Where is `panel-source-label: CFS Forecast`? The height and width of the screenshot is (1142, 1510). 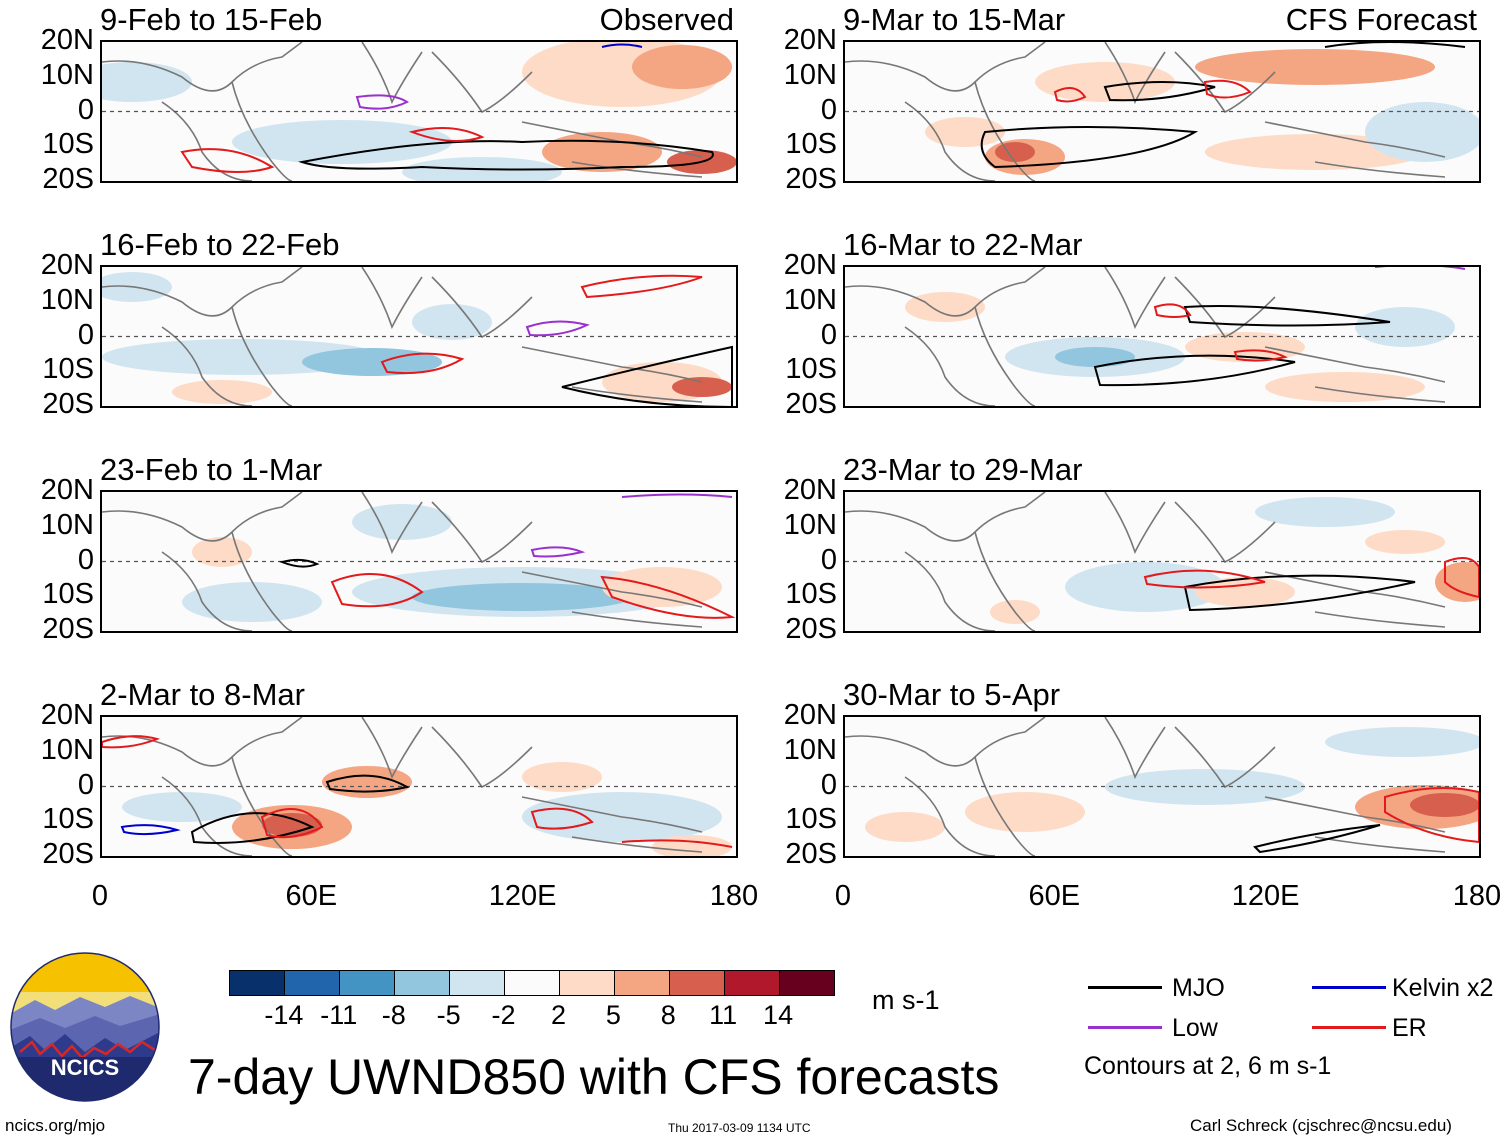 panel-source-label: CFS Forecast is located at coordinates (1381, 19).